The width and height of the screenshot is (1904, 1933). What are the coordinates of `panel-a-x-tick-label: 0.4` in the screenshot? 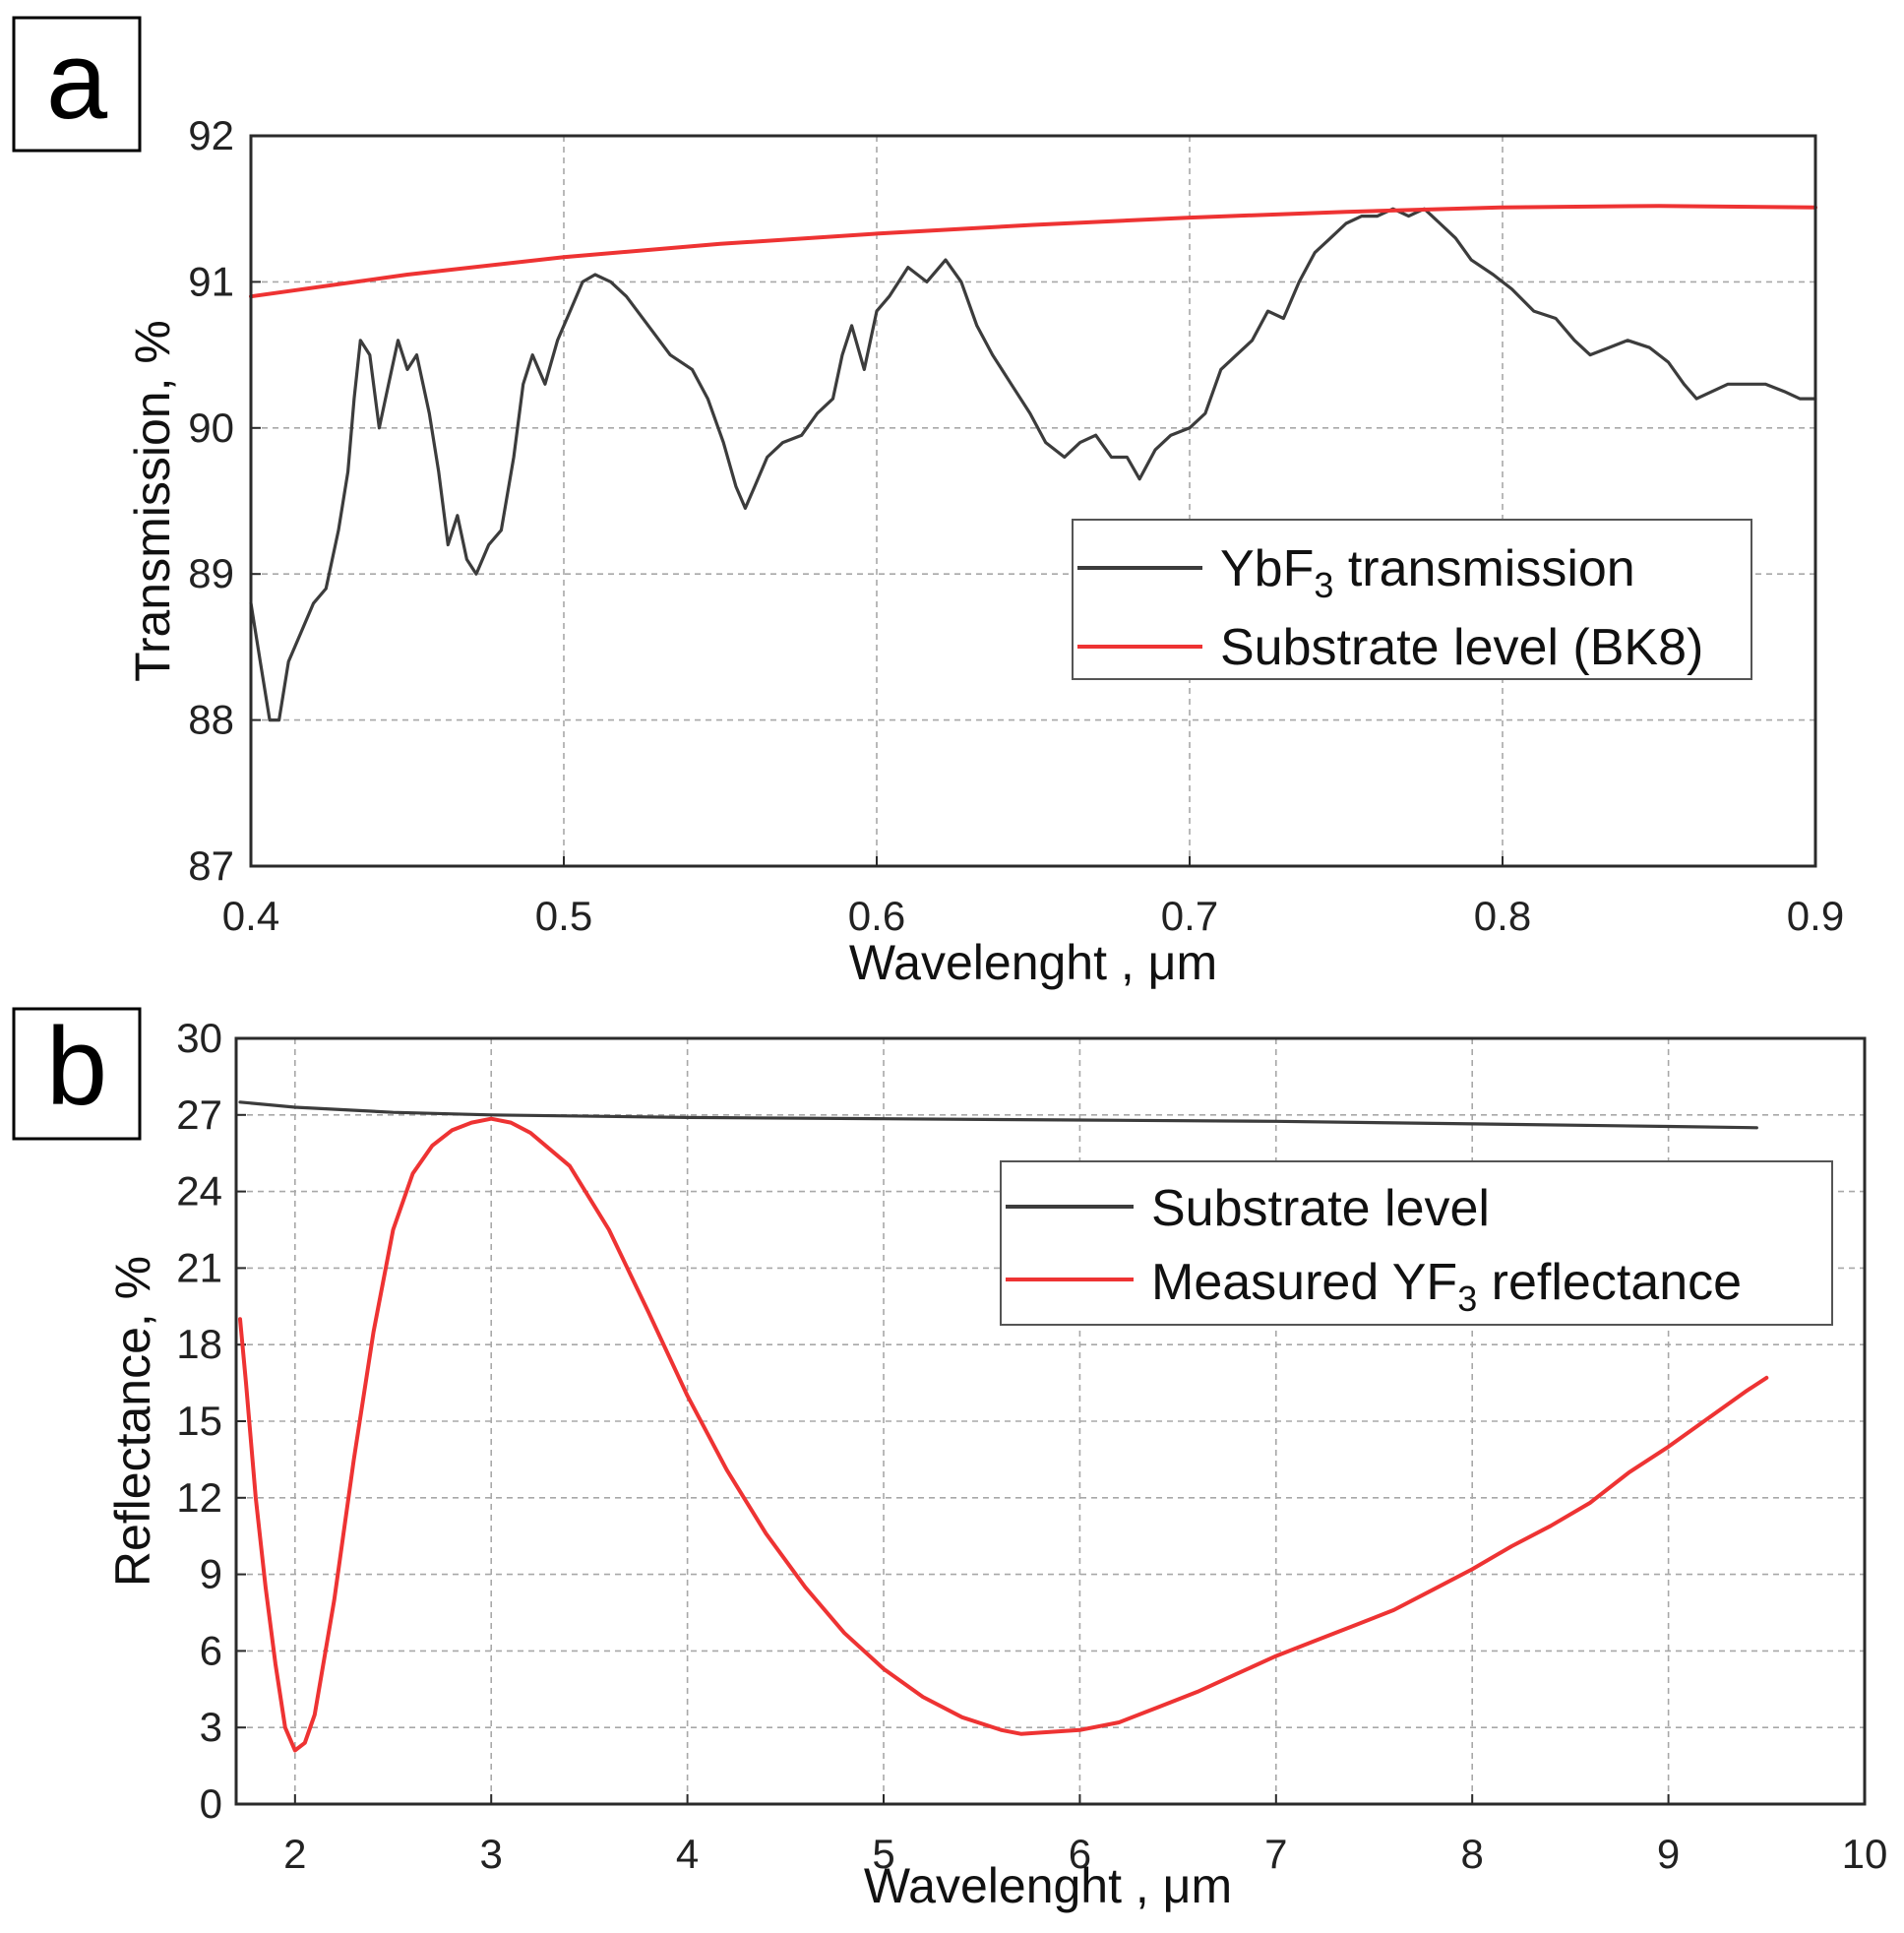 It's located at (250, 916).